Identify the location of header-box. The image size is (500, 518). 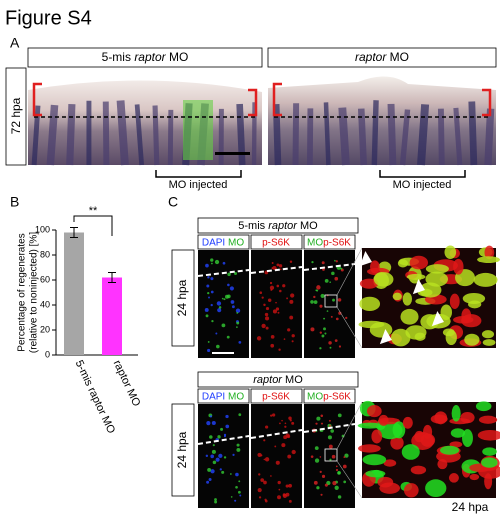
(145, 57).